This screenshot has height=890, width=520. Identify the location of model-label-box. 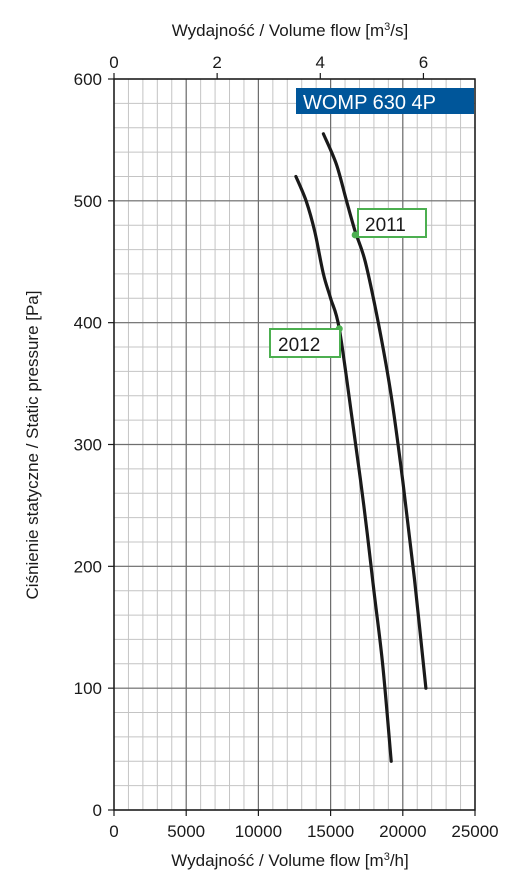
(385, 101).